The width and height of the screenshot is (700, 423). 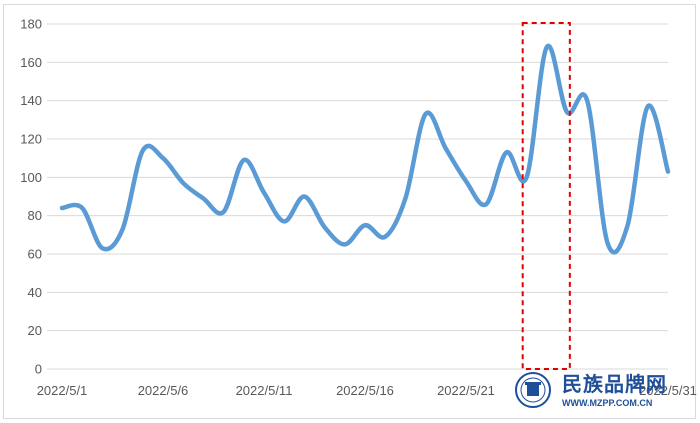 I want to click on highlight-box, so click(x=546, y=196).